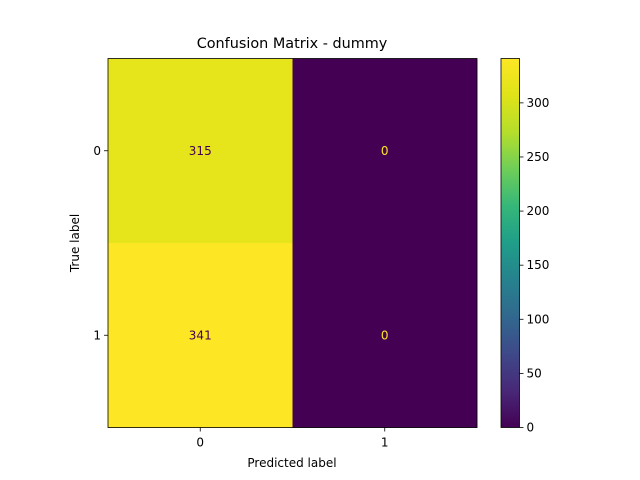 The height and width of the screenshot is (480, 640). What do you see at coordinates (538, 103) in the screenshot?
I see `colorbar-tick-label: 300` at bounding box center [538, 103].